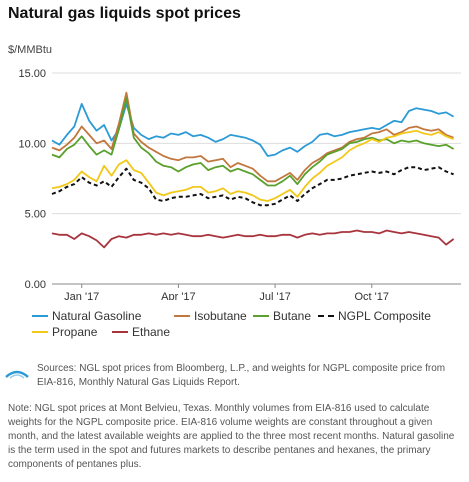  What do you see at coordinates (151, 332) in the screenshot?
I see `legend-label: Ethane` at bounding box center [151, 332].